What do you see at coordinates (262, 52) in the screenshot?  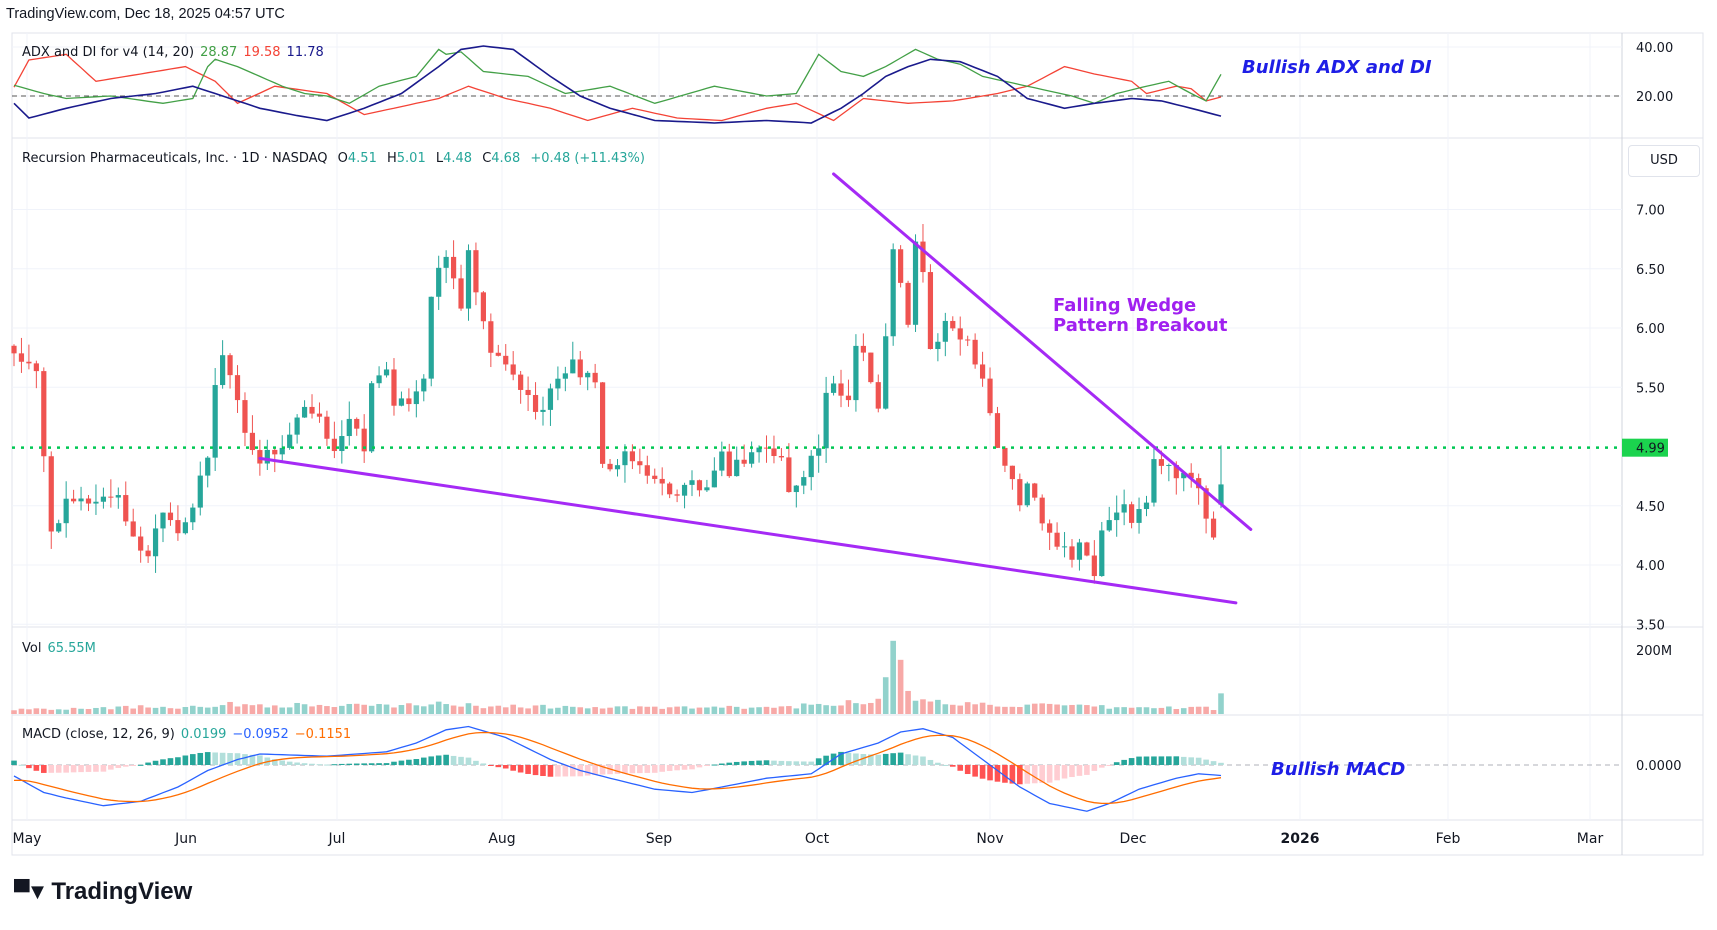 I see `minus-di-value: 19.58` at bounding box center [262, 52].